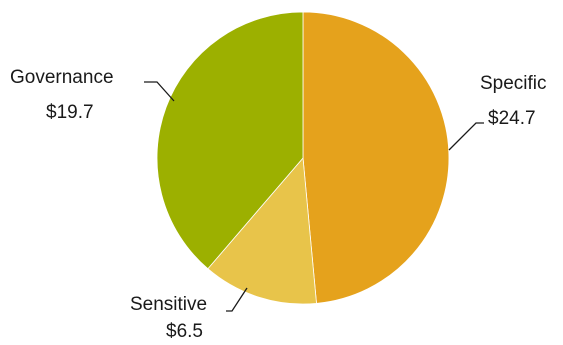 Image resolution: width=563 pixels, height=345 pixels. I want to click on specific-name-label: Specific, so click(513, 83).